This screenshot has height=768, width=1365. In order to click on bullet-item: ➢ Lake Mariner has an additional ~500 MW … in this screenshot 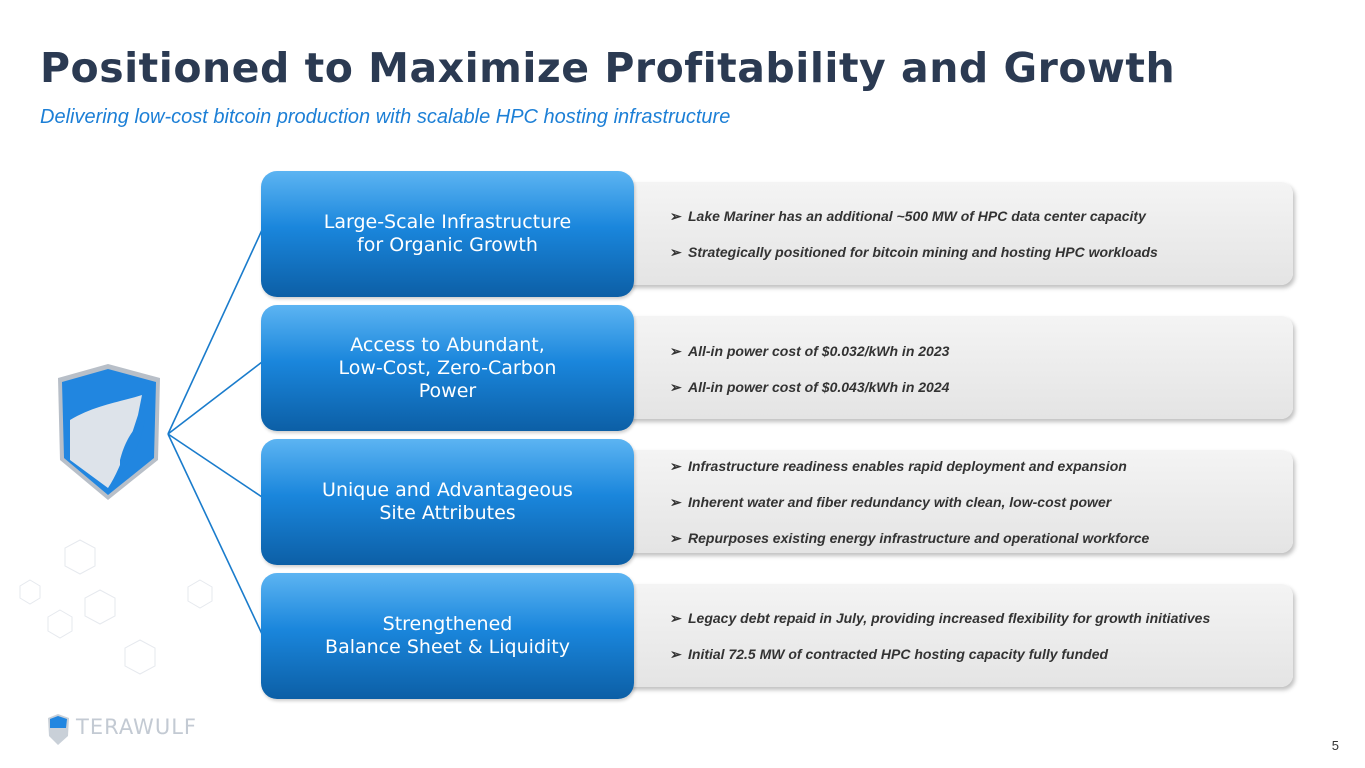, I will do `click(914, 216)`.